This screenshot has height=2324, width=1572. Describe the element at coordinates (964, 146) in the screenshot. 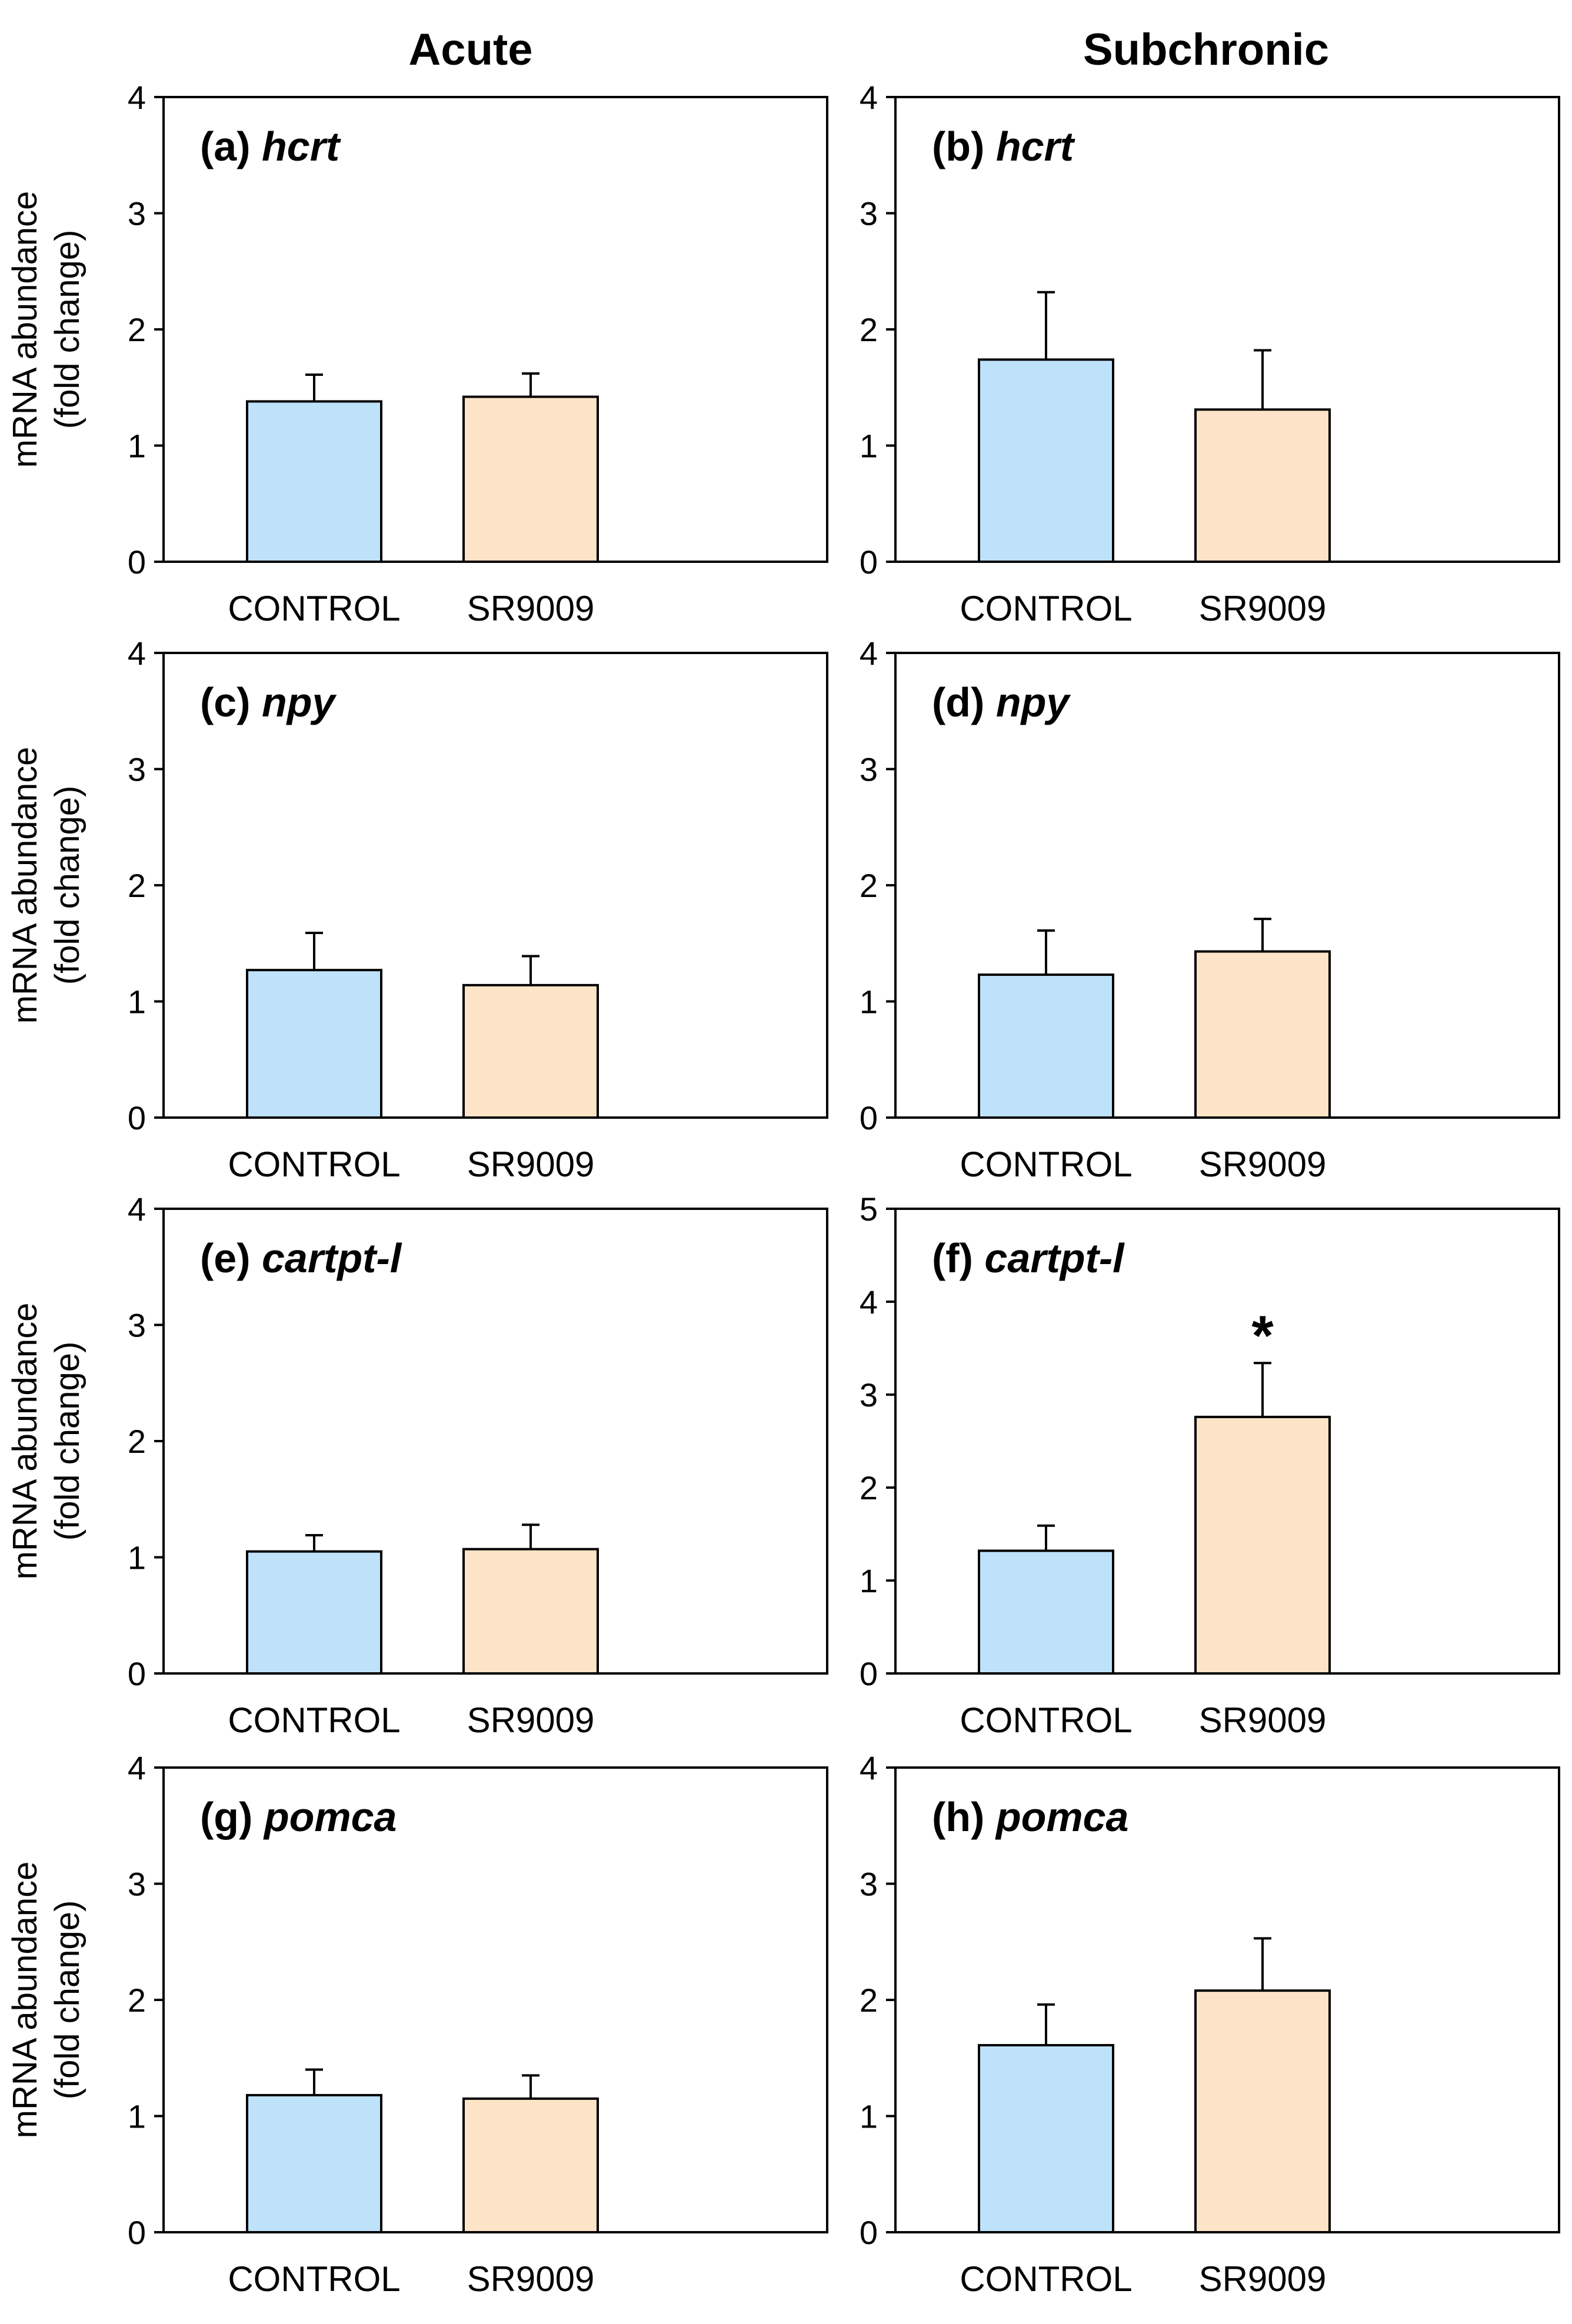

I see `panel-letter: (b)` at that location.